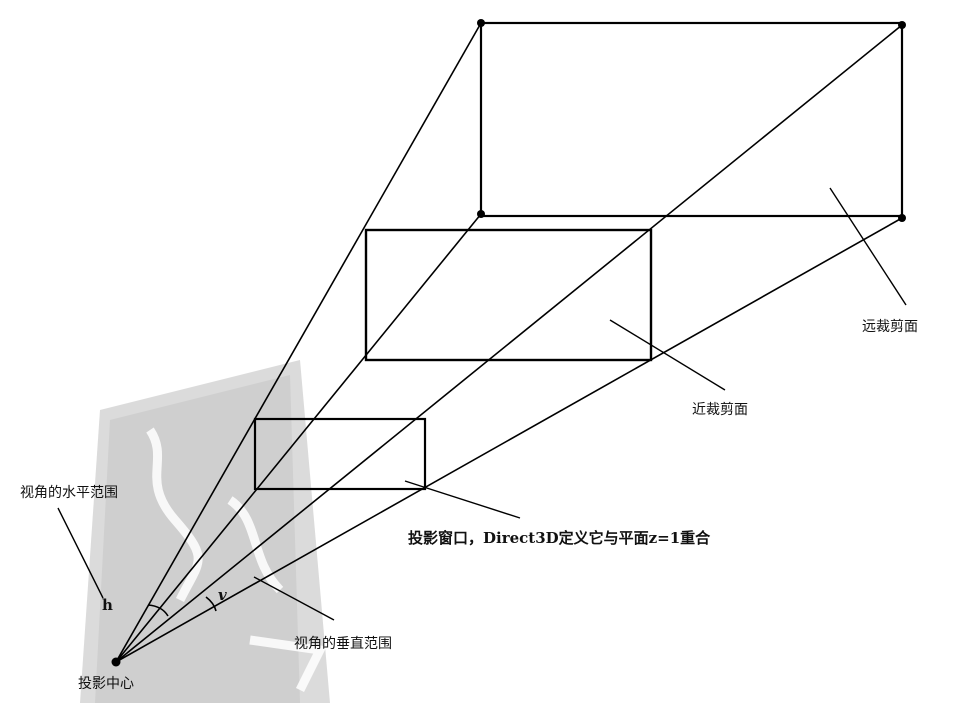 Image resolution: width=975 pixels, height=703 pixels. Describe the element at coordinates (868, 246) in the screenshot. I see `far-clip-leader` at that location.